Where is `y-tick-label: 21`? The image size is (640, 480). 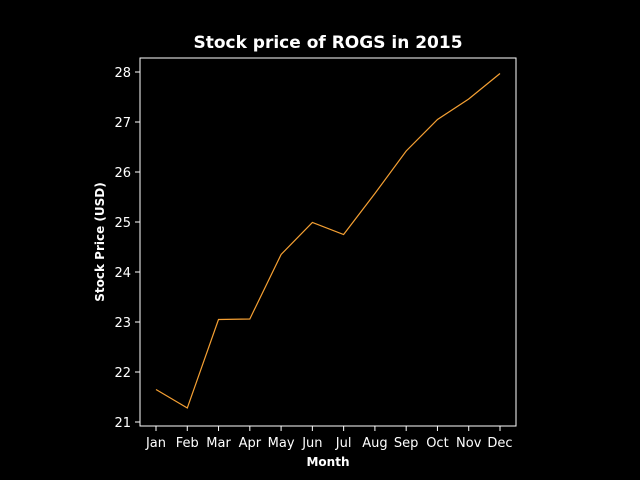 y-tick-label: 21 is located at coordinates (122, 423).